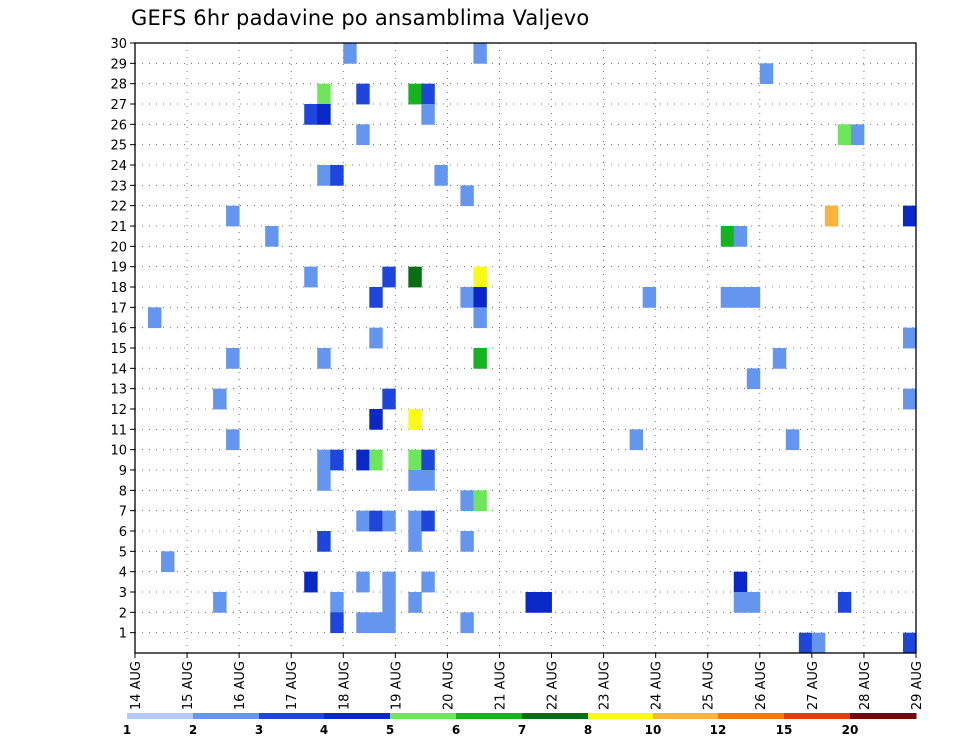 The width and height of the screenshot is (960, 742). I want to click on y-tick-label: 18, so click(118, 288).